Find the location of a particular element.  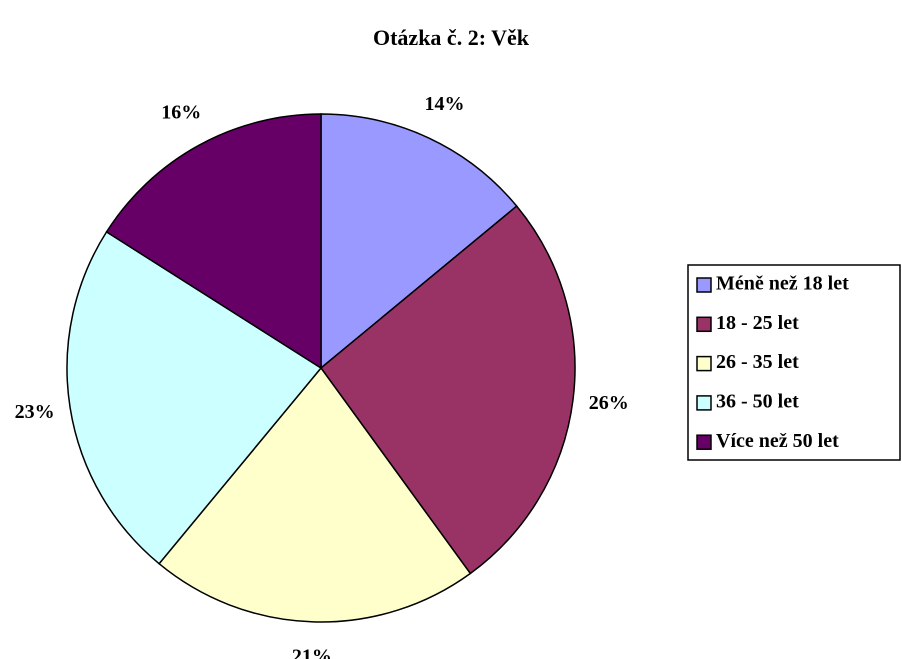

legend-box is located at coordinates (794, 362).